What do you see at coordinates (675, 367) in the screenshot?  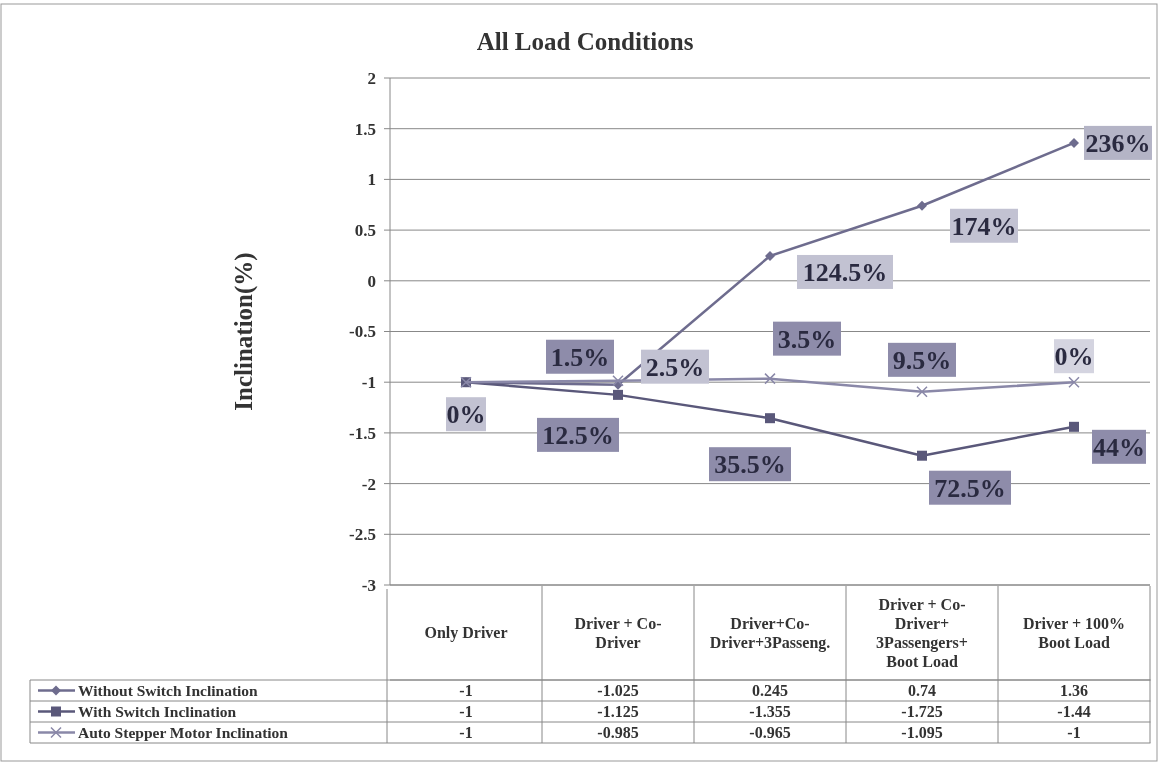 I see `annotation: 2.5%` at bounding box center [675, 367].